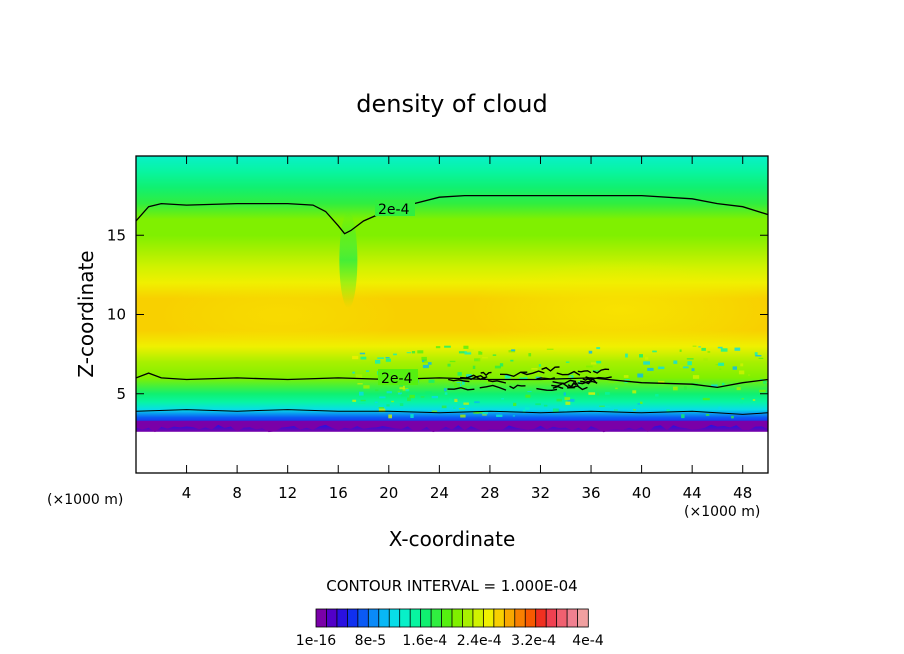 This screenshot has height=654, width=904. Describe the element at coordinates (338, 493) in the screenshot. I see `x-tick-label: 16` at that location.